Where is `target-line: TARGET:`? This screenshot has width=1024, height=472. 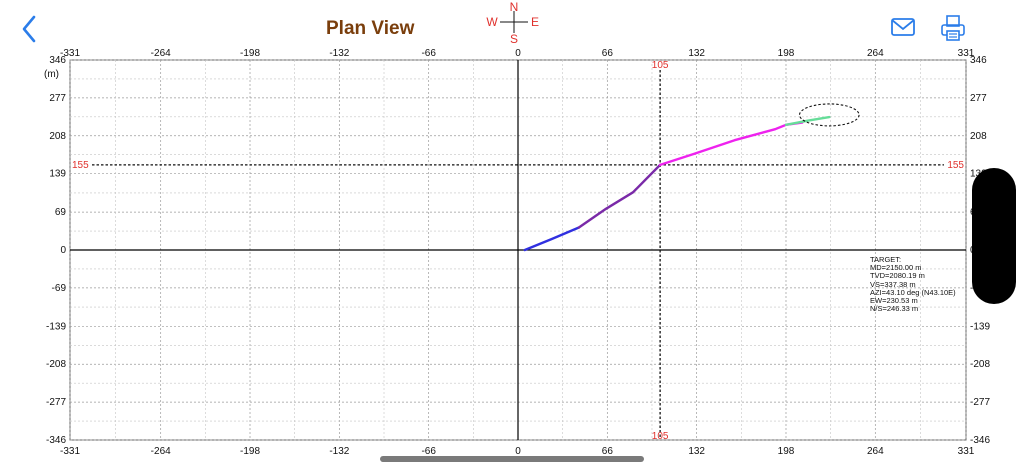
target-line: TARGET: is located at coordinates (886, 259).